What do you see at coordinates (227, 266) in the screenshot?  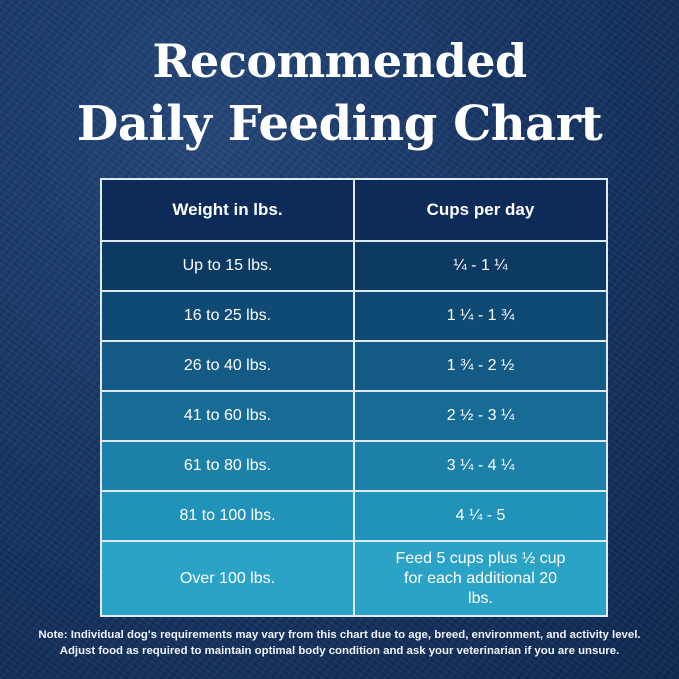 I see `weight-cell: Up to 15 lbs.` at bounding box center [227, 266].